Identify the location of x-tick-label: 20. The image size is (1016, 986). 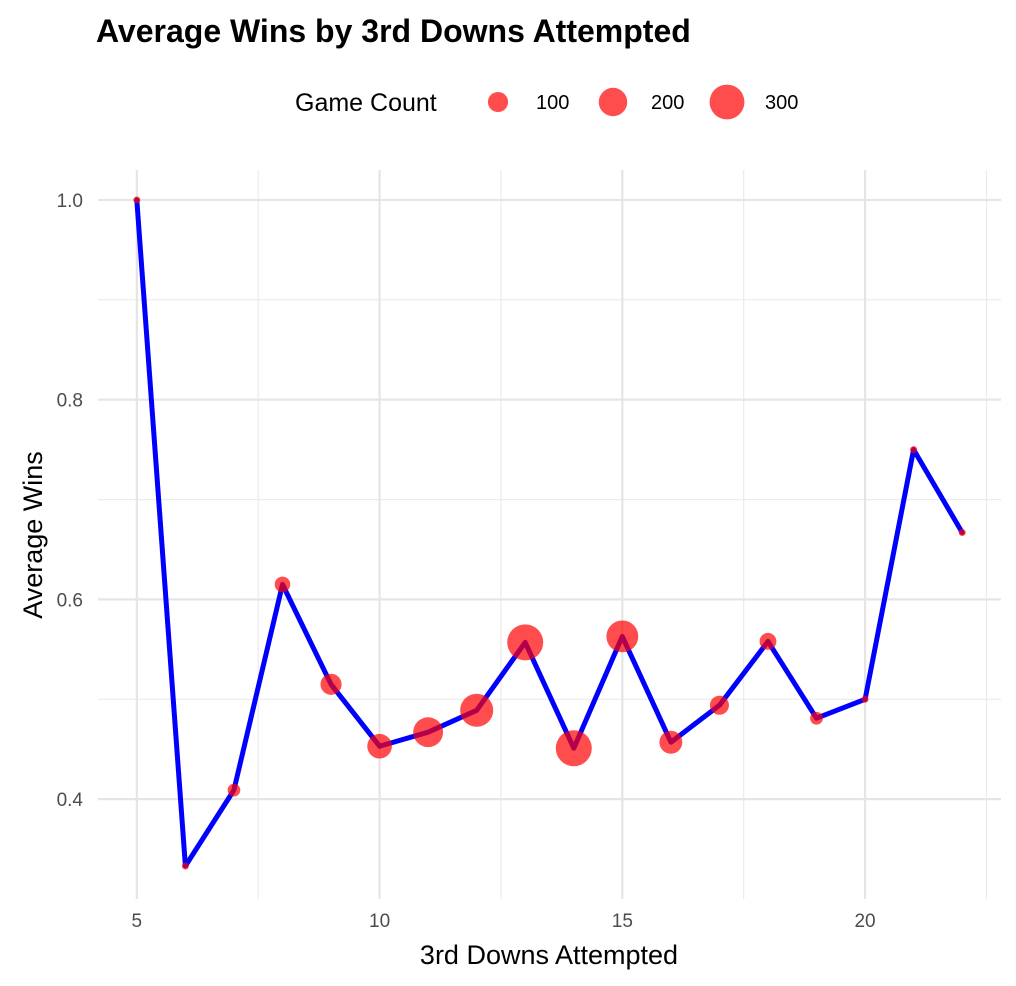
(864, 921).